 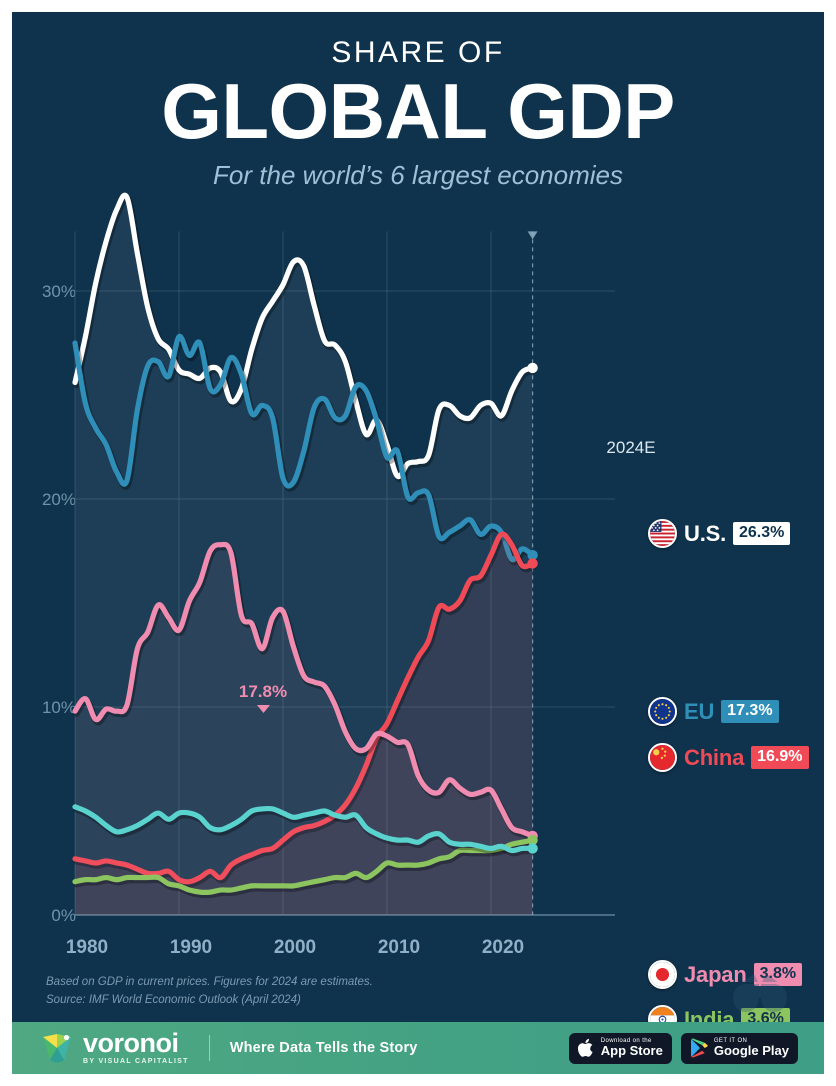 What do you see at coordinates (418, 174) in the screenshot?
I see `subtitle-text: For the world’s 6 largest economies` at bounding box center [418, 174].